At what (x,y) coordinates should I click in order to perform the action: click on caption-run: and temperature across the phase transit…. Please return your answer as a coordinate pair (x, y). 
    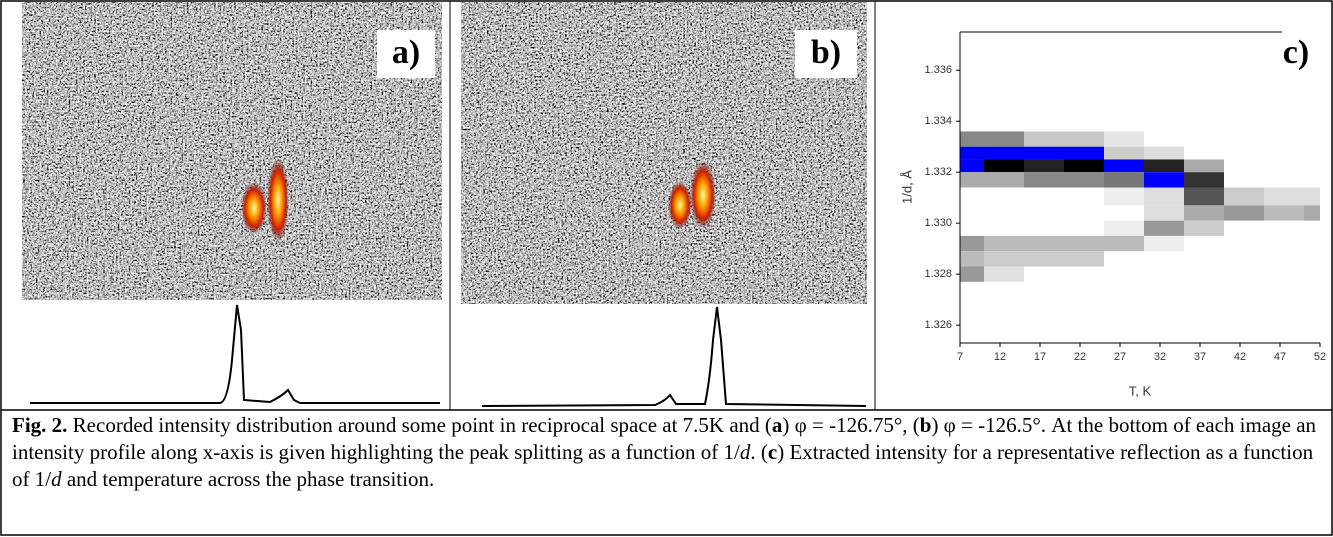
    Looking at the image, I should click on (248, 479).